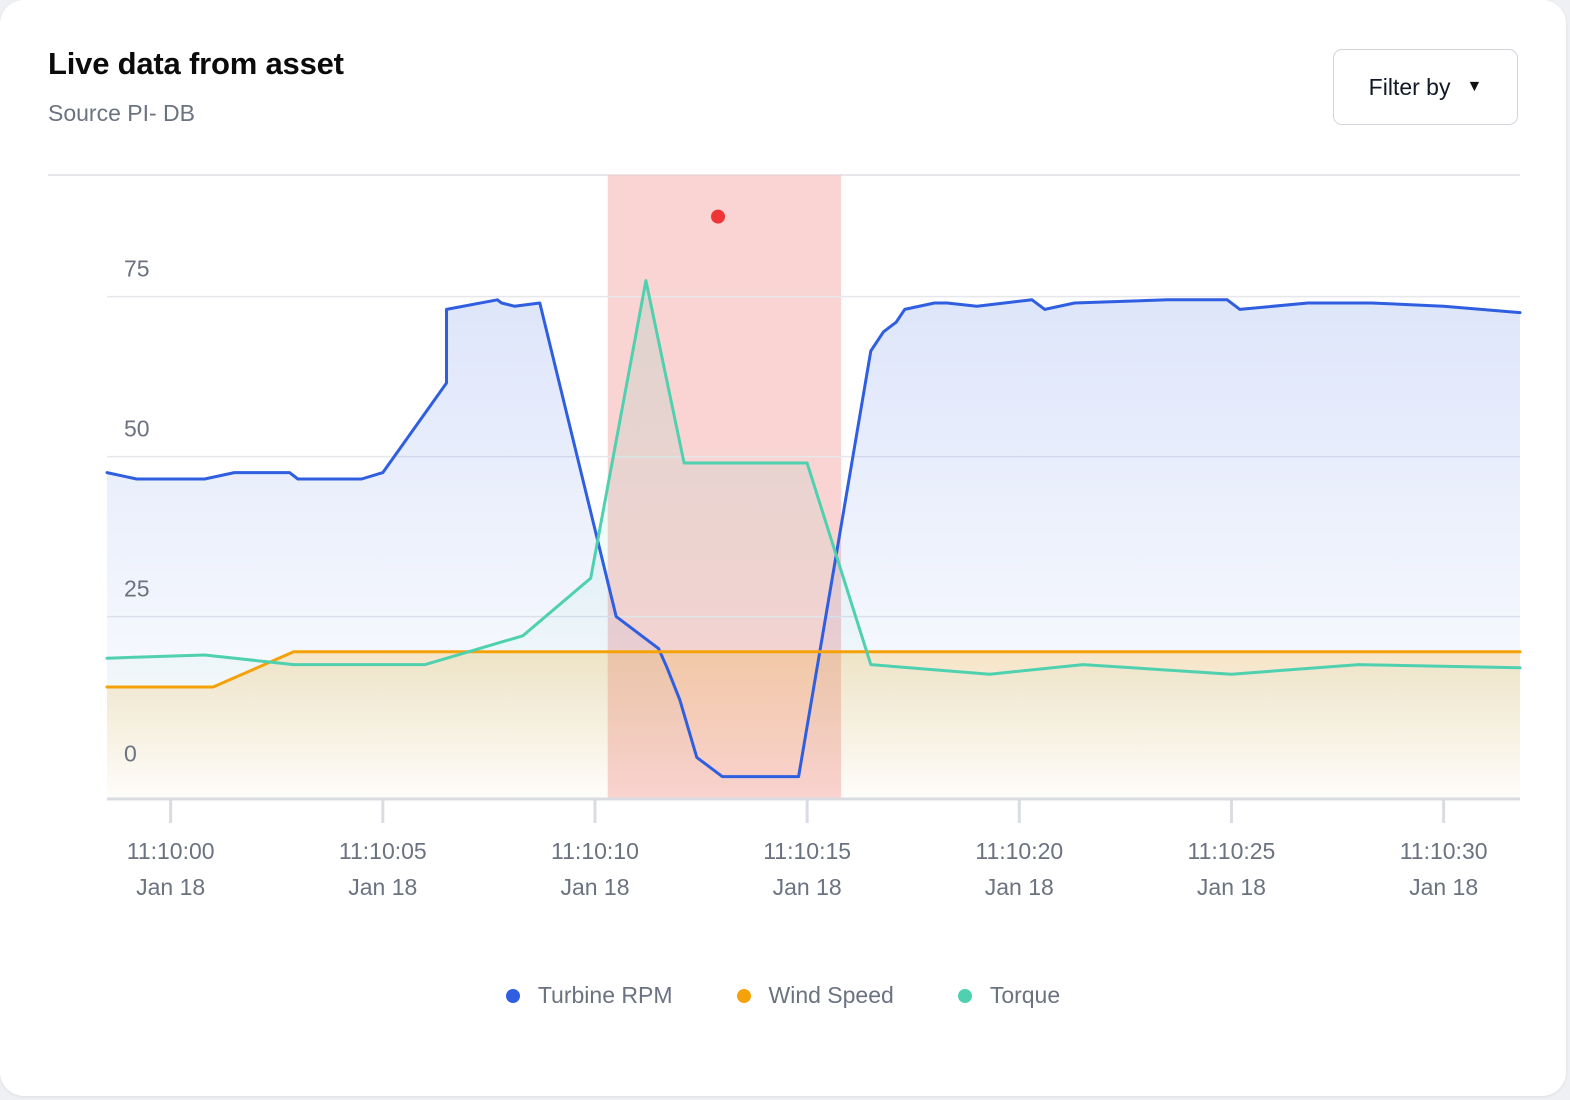 The image size is (1570, 1100). What do you see at coordinates (718, 216) in the screenshot?
I see `anomaly-marker-dot` at bounding box center [718, 216].